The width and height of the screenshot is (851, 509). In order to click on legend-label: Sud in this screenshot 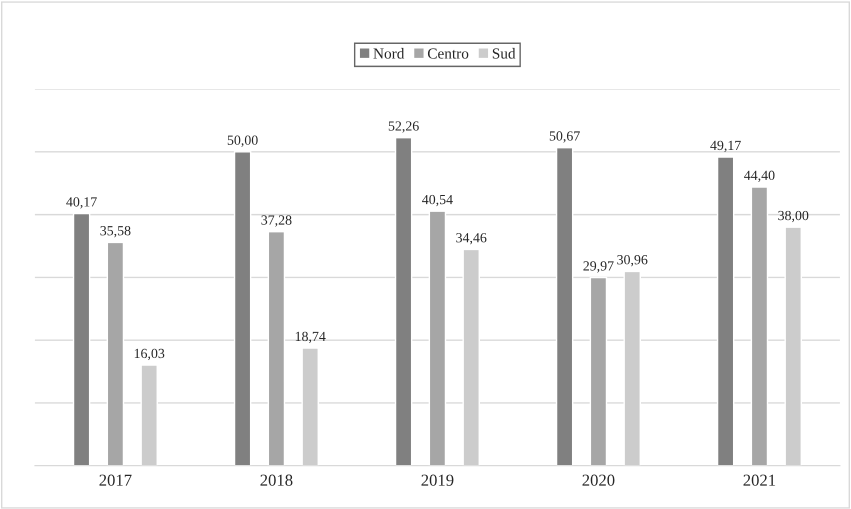, I will do `click(504, 53)`.